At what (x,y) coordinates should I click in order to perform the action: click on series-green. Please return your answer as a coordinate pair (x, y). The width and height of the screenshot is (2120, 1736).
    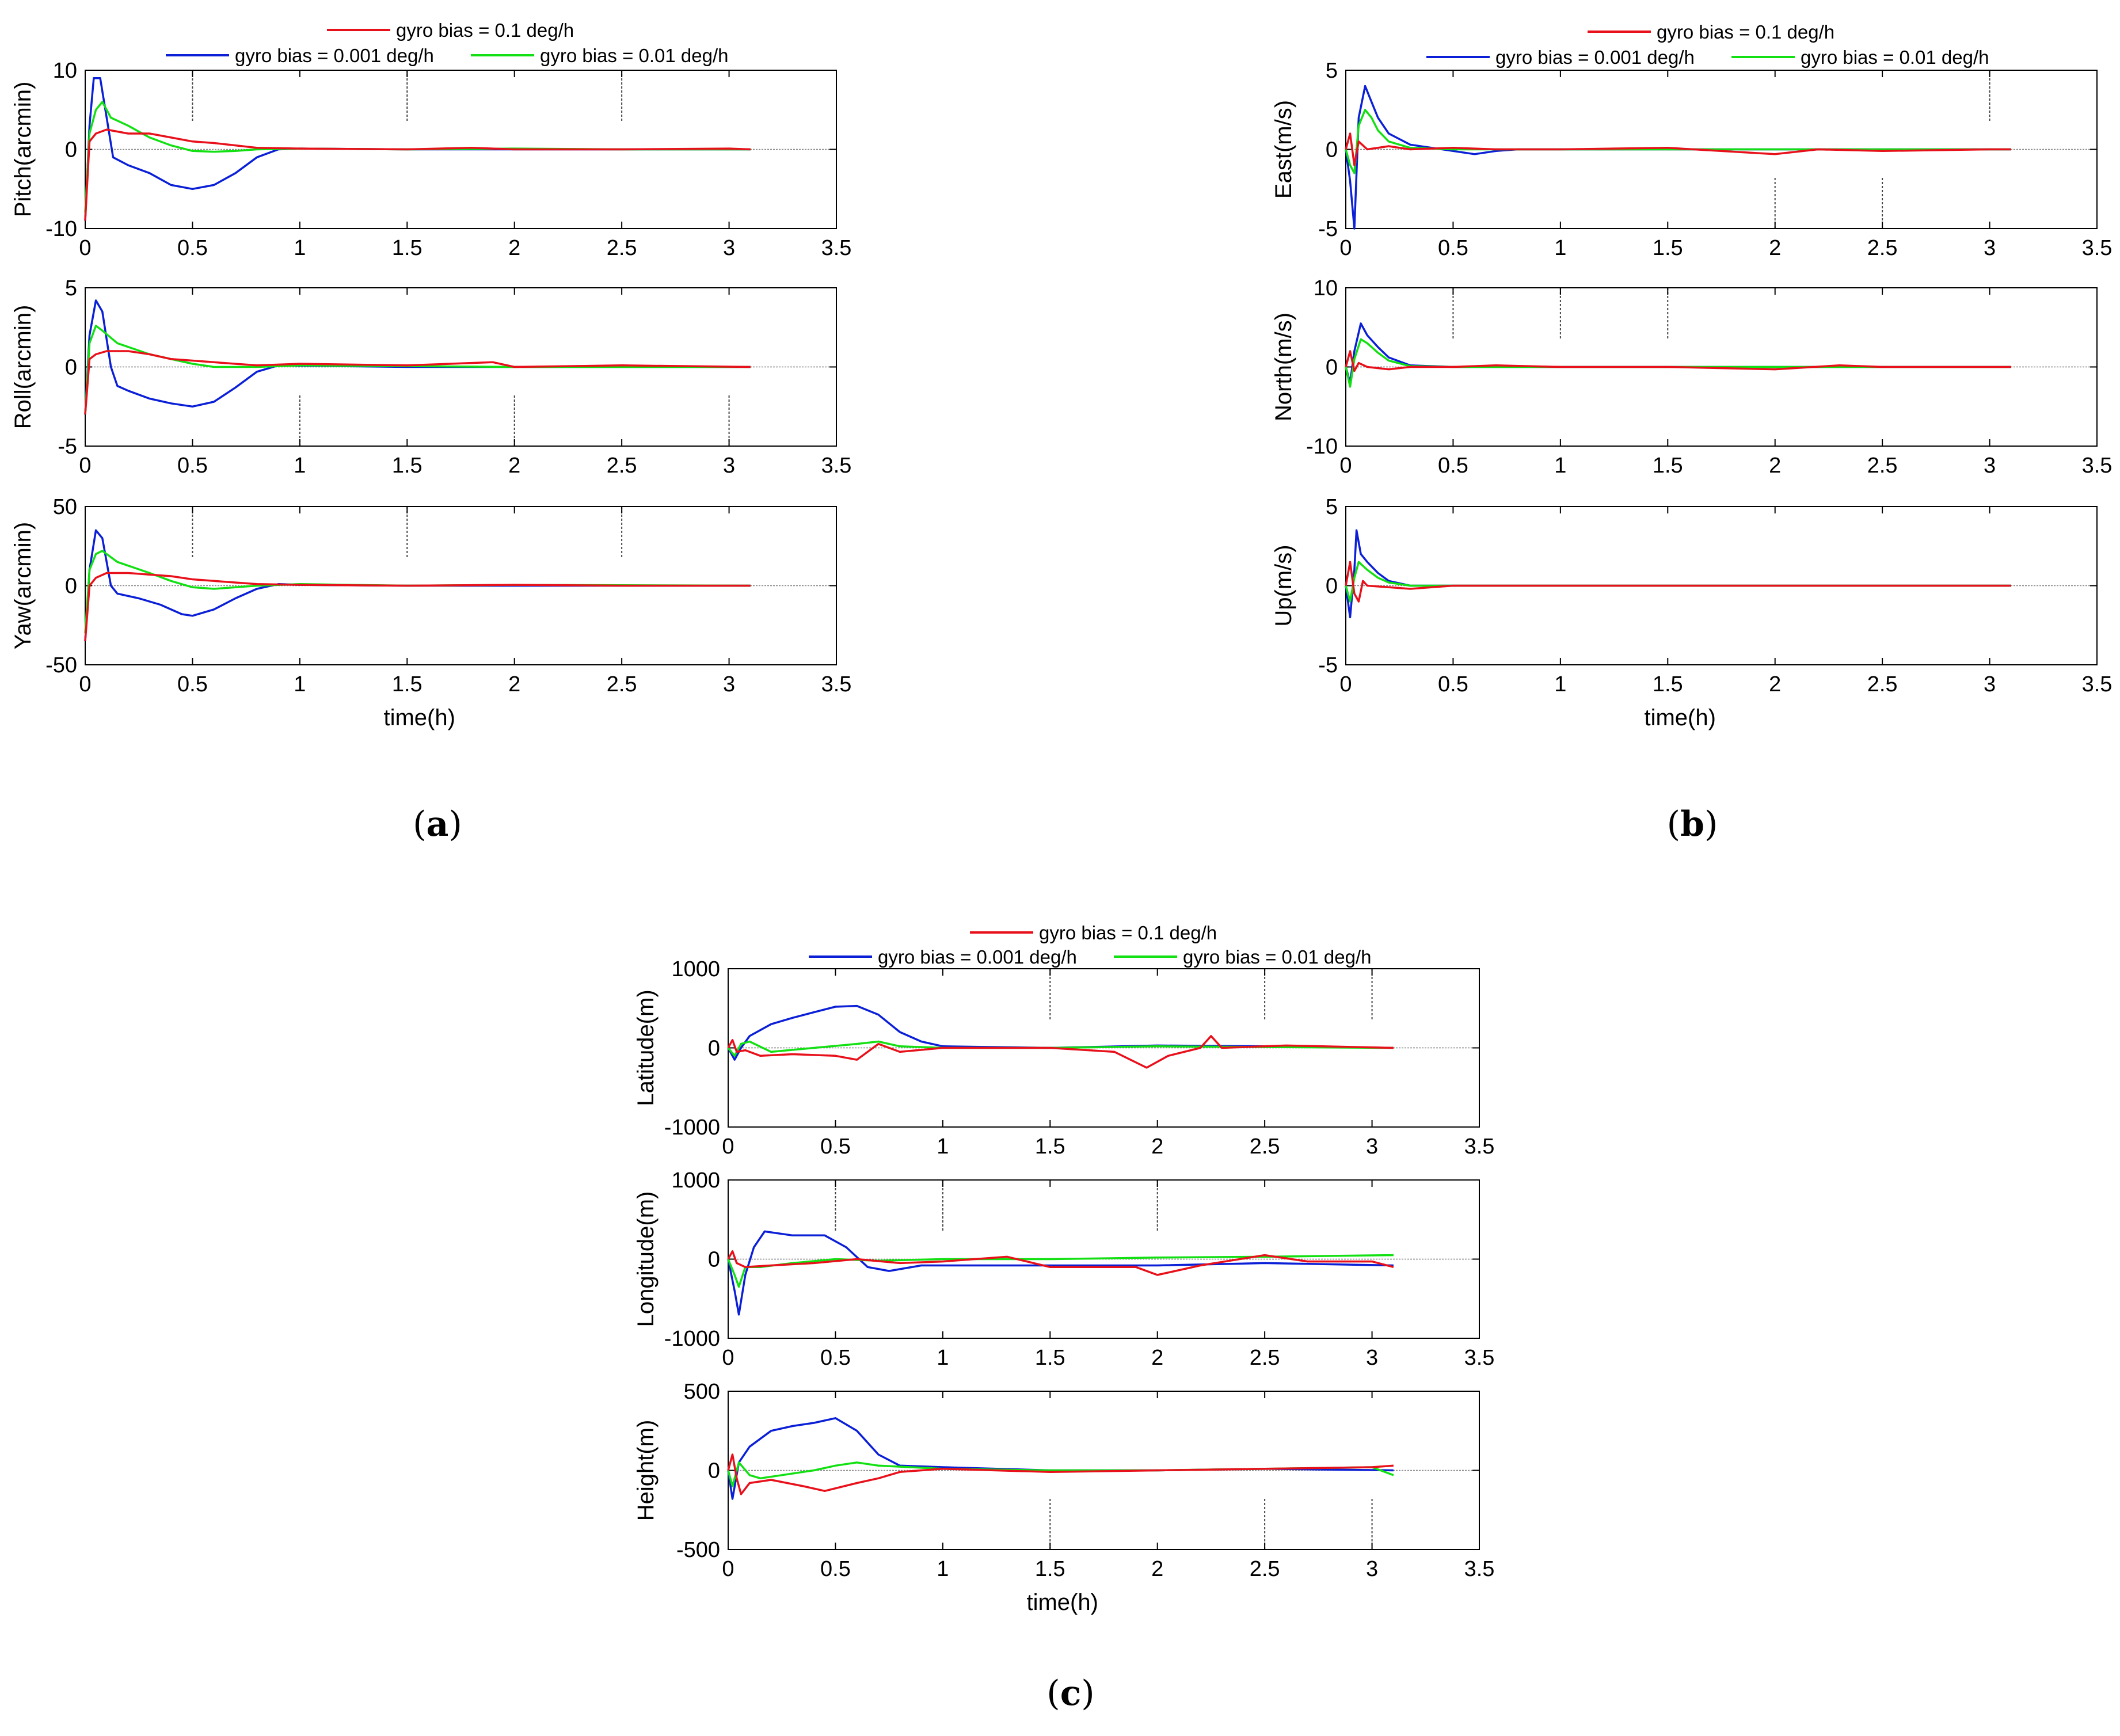
    Looking at the image, I should click on (1060, 1271).